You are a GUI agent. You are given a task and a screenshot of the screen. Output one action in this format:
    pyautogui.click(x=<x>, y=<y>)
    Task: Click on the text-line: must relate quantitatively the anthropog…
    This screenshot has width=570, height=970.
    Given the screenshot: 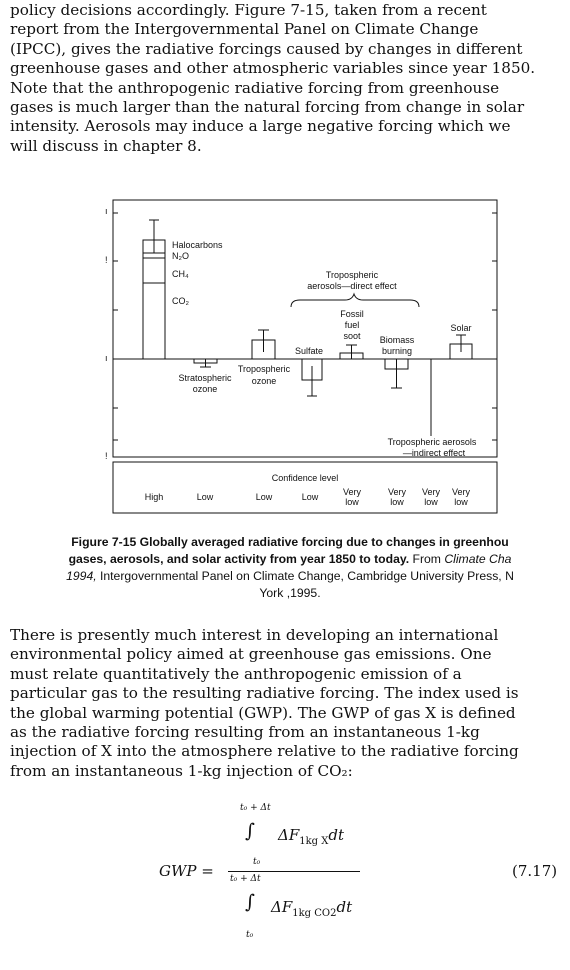 What is the action you would take?
    pyautogui.click(x=236, y=673)
    